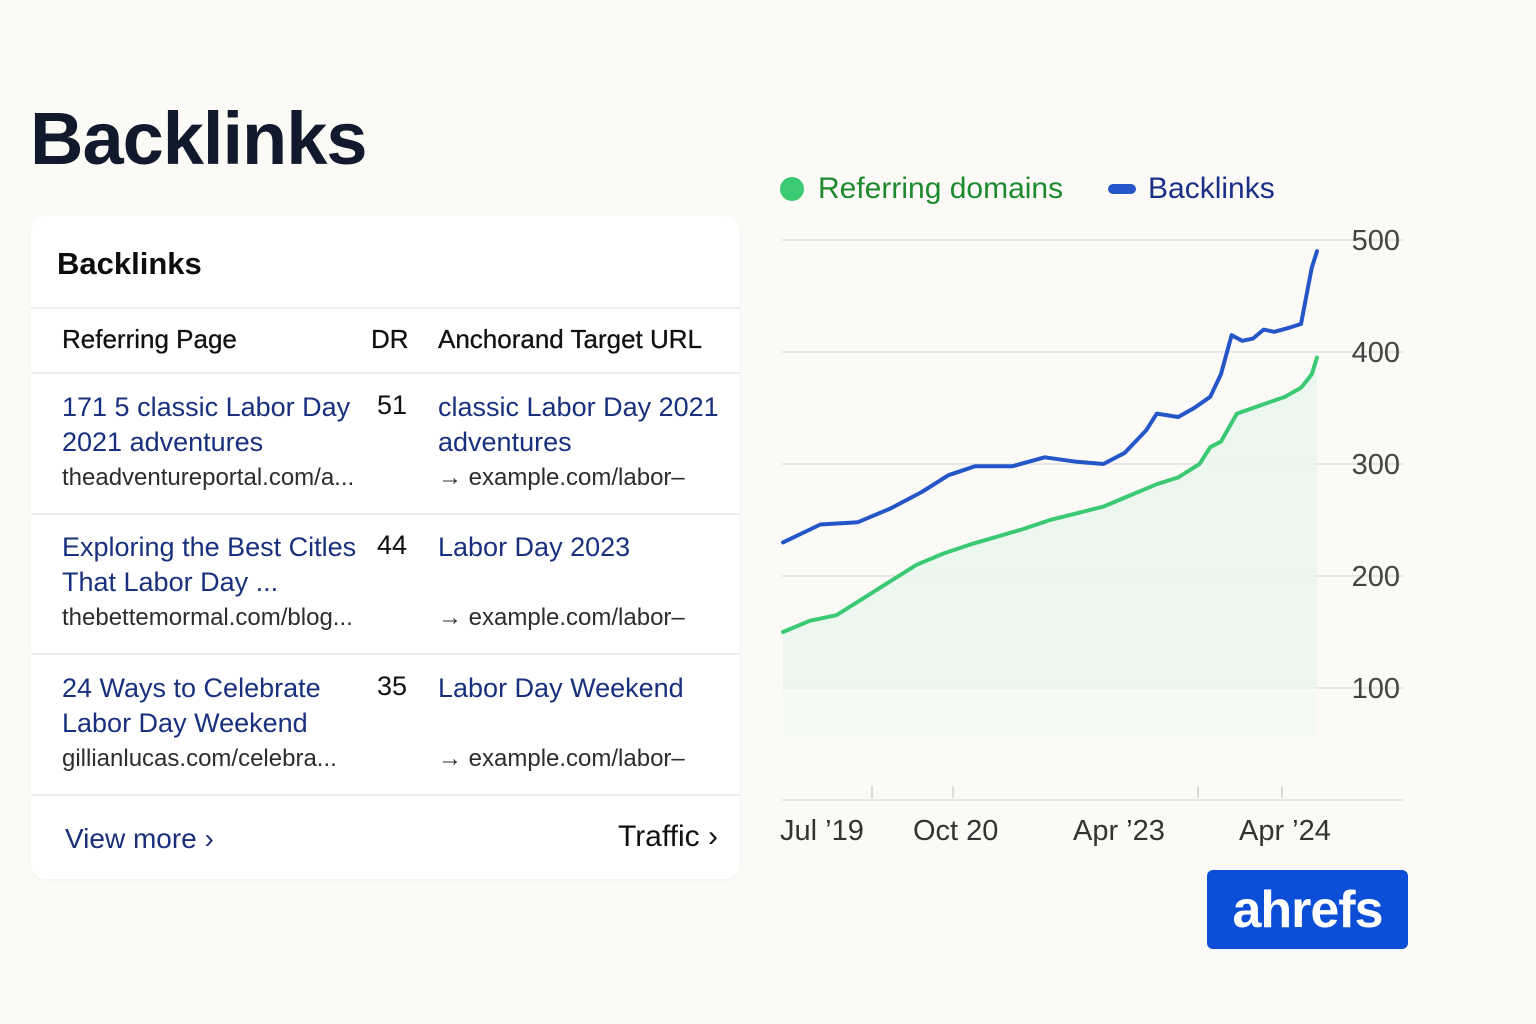 The image size is (1536, 1024). I want to click on legend-item-backlinks: Backlinks, so click(1191, 189).